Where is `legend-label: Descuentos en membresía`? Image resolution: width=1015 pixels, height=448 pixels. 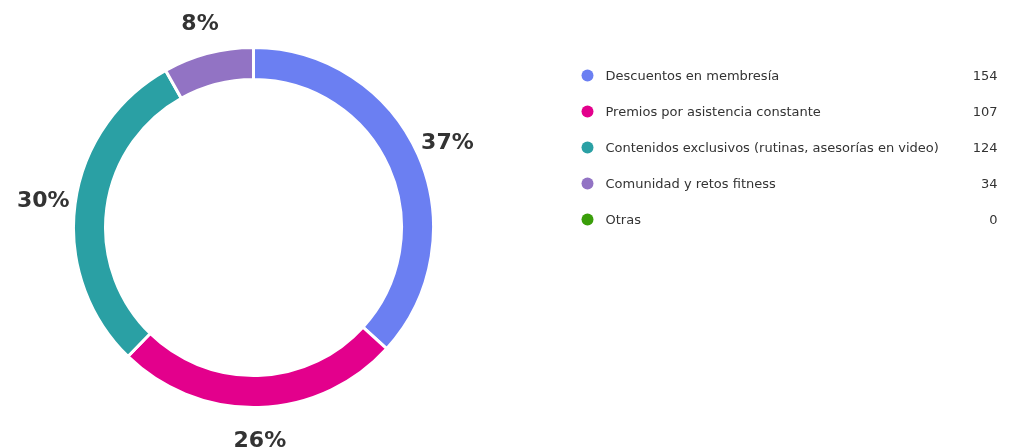 legend-label: Descuentos en membresía is located at coordinates (692, 75).